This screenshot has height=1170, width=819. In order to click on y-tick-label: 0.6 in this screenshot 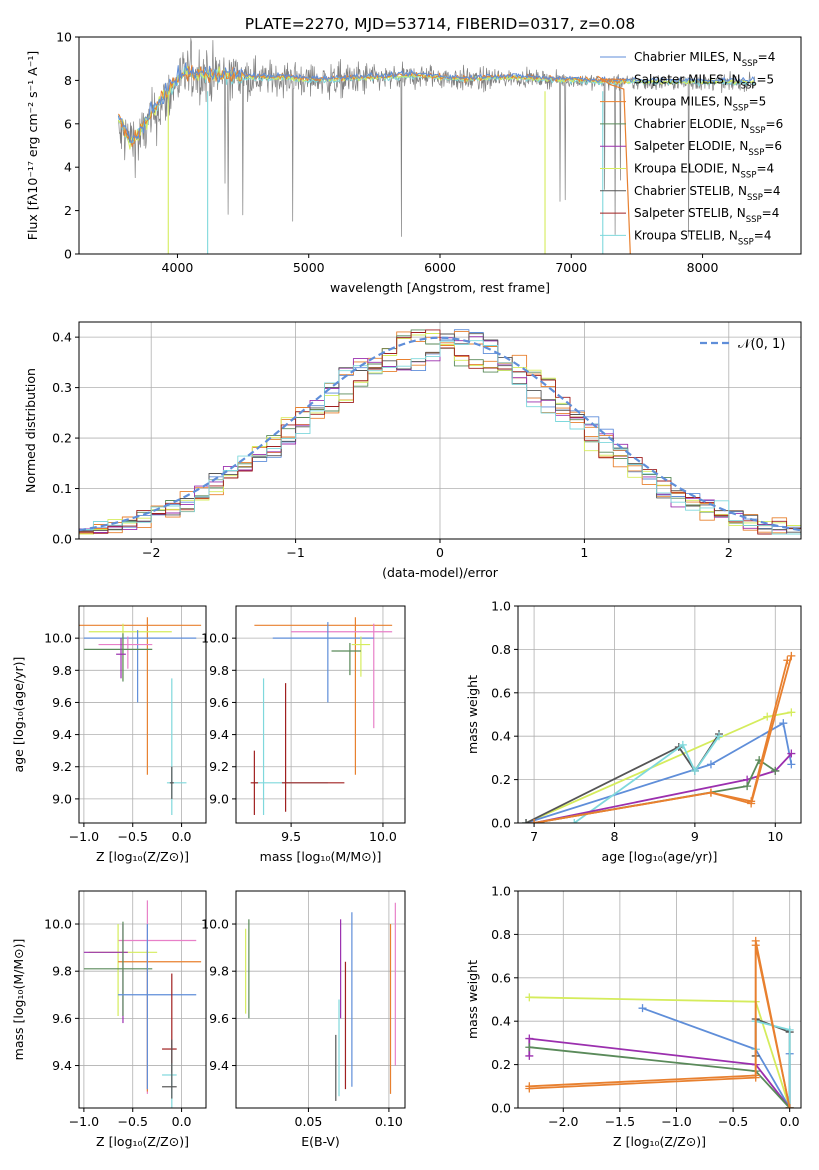, I will do `click(501, 692)`.